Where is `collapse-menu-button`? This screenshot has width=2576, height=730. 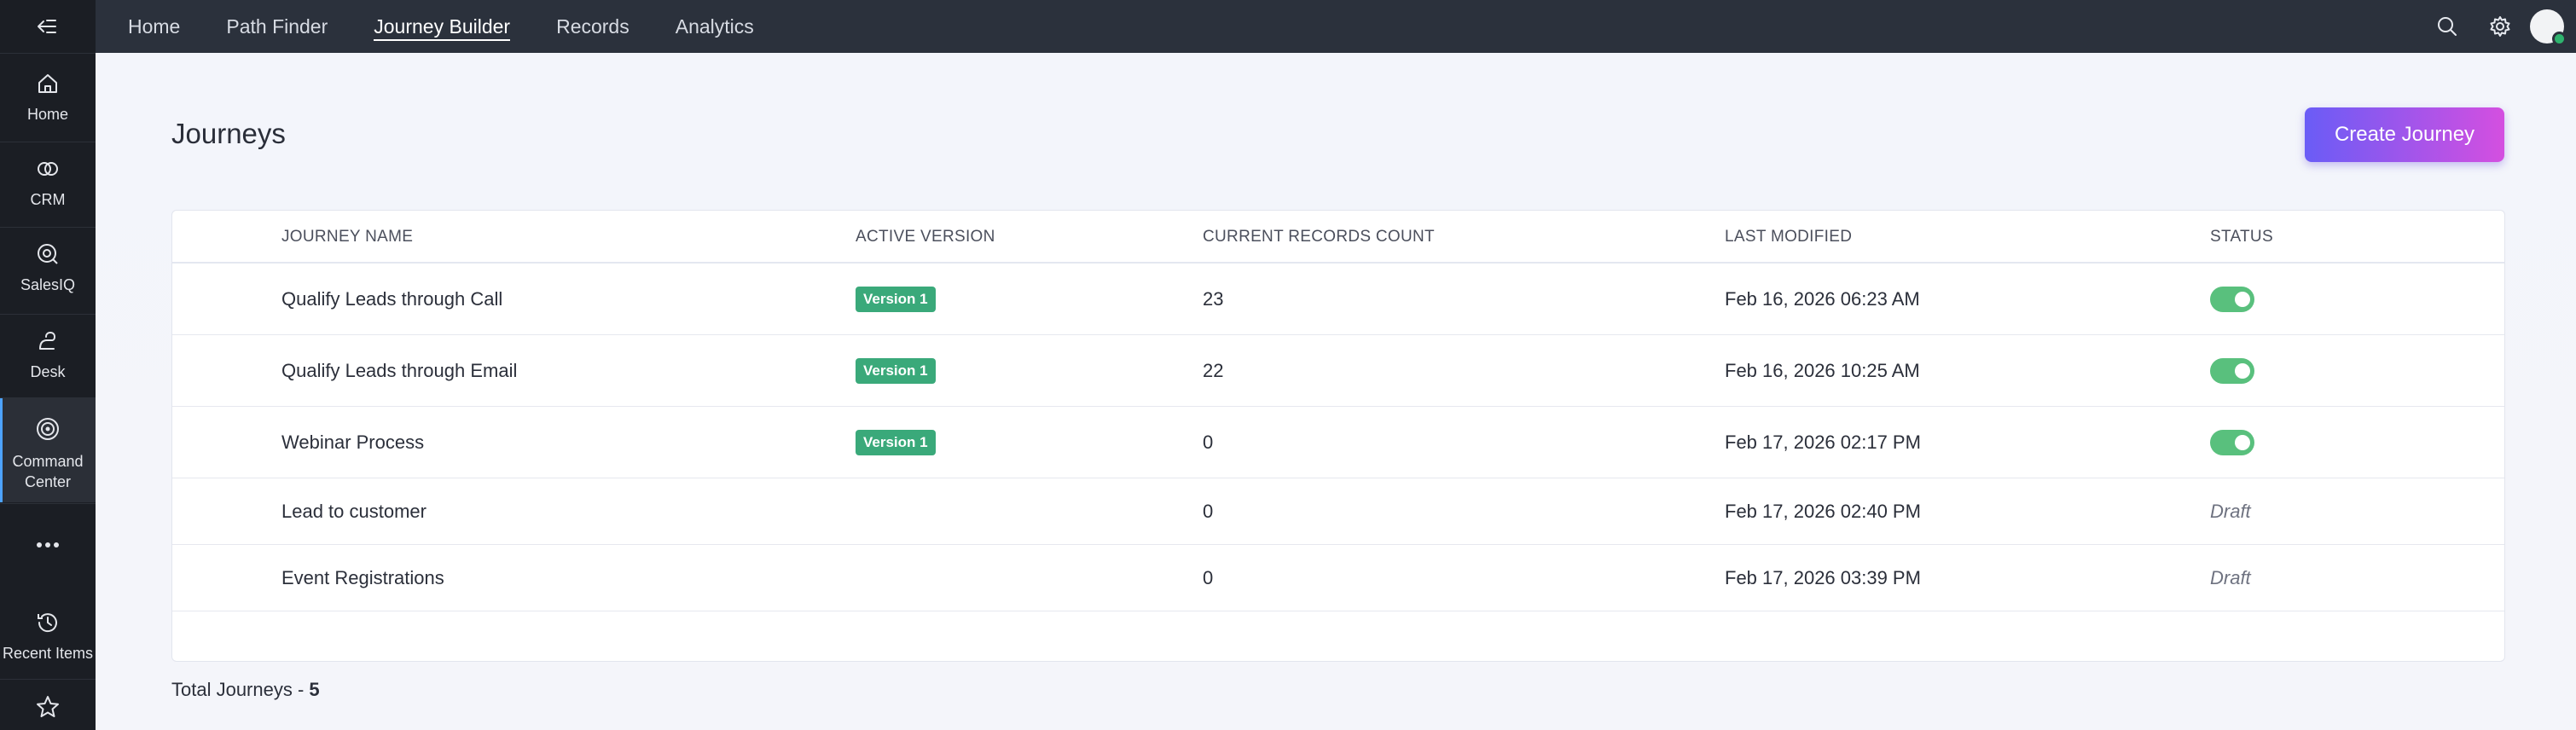
collapse-menu-button is located at coordinates (48, 27).